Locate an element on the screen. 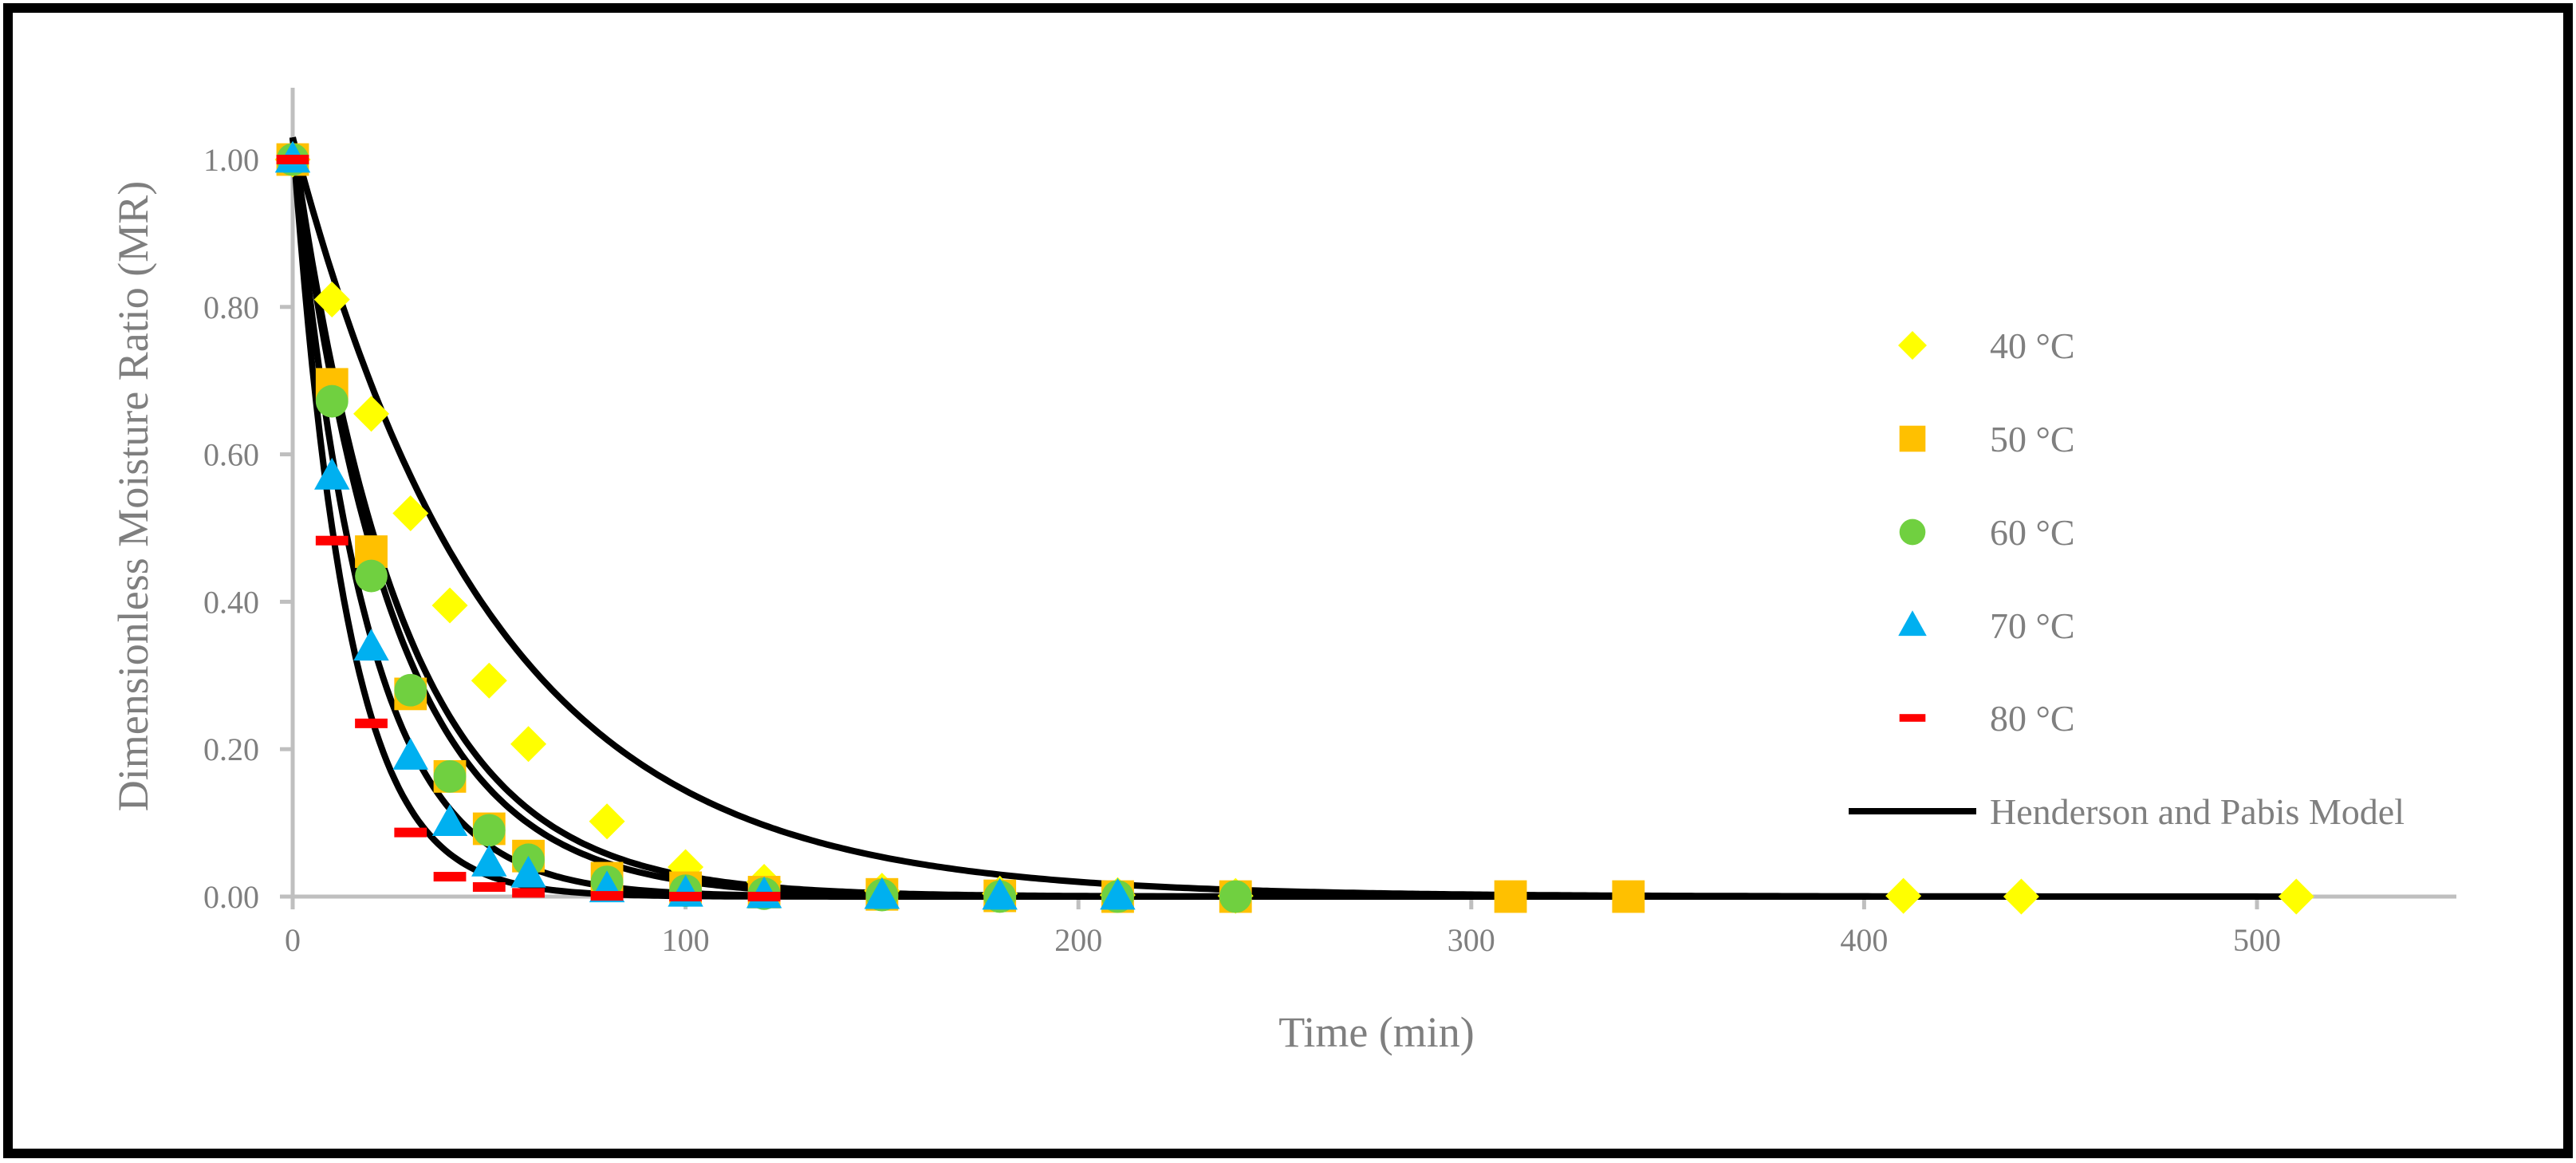 Image resolution: width=2576 pixels, height=1163 pixels. x-tick-label: 0 is located at coordinates (293, 940).